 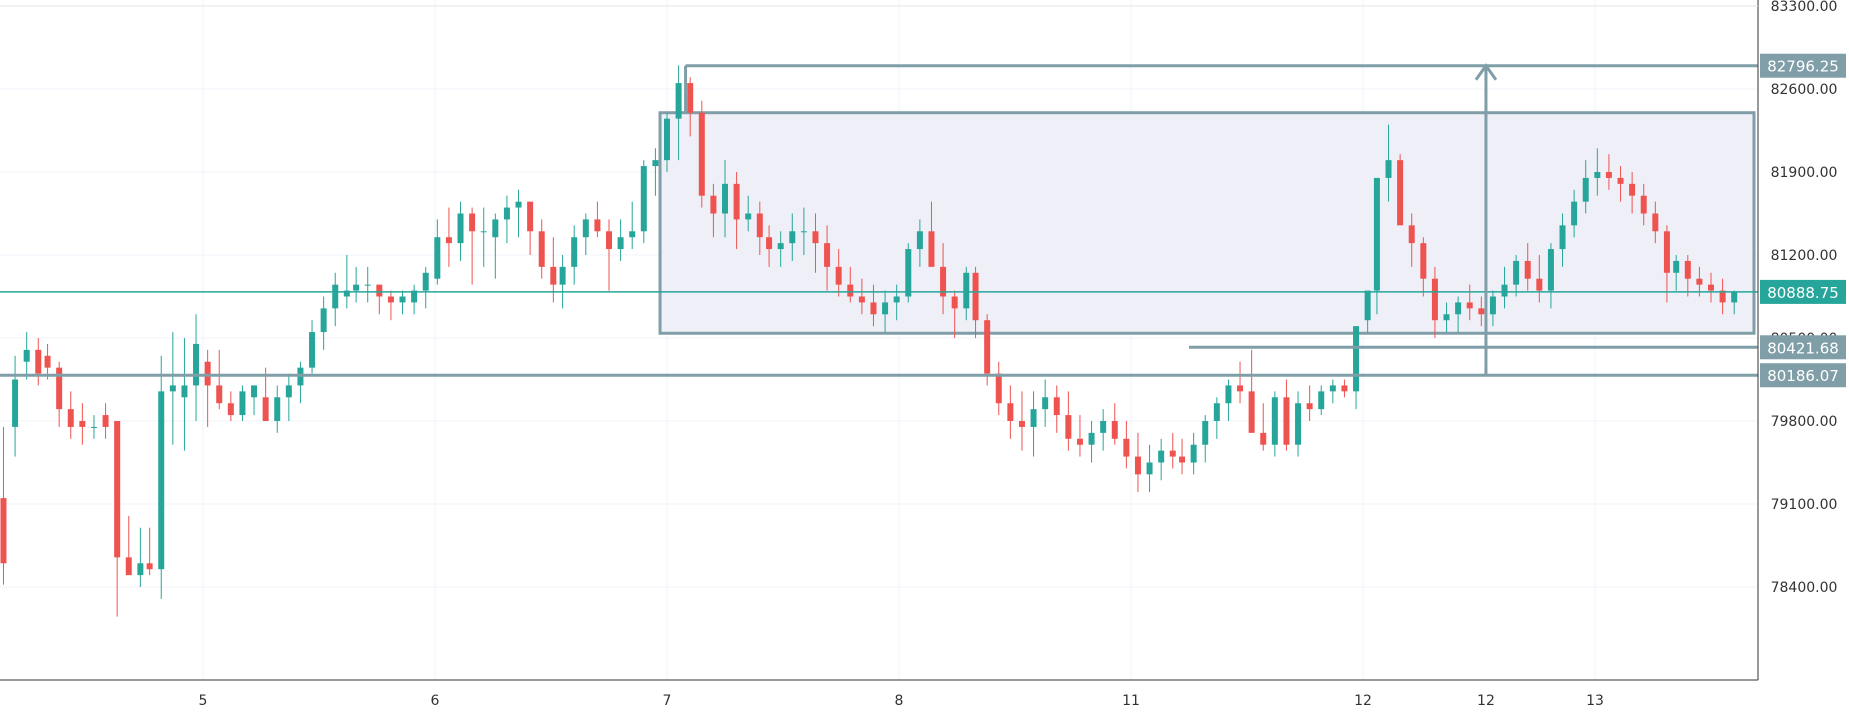 What do you see at coordinates (1804, 7) in the screenshot?
I see `y-tick-label: 83300.00` at bounding box center [1804, 7].